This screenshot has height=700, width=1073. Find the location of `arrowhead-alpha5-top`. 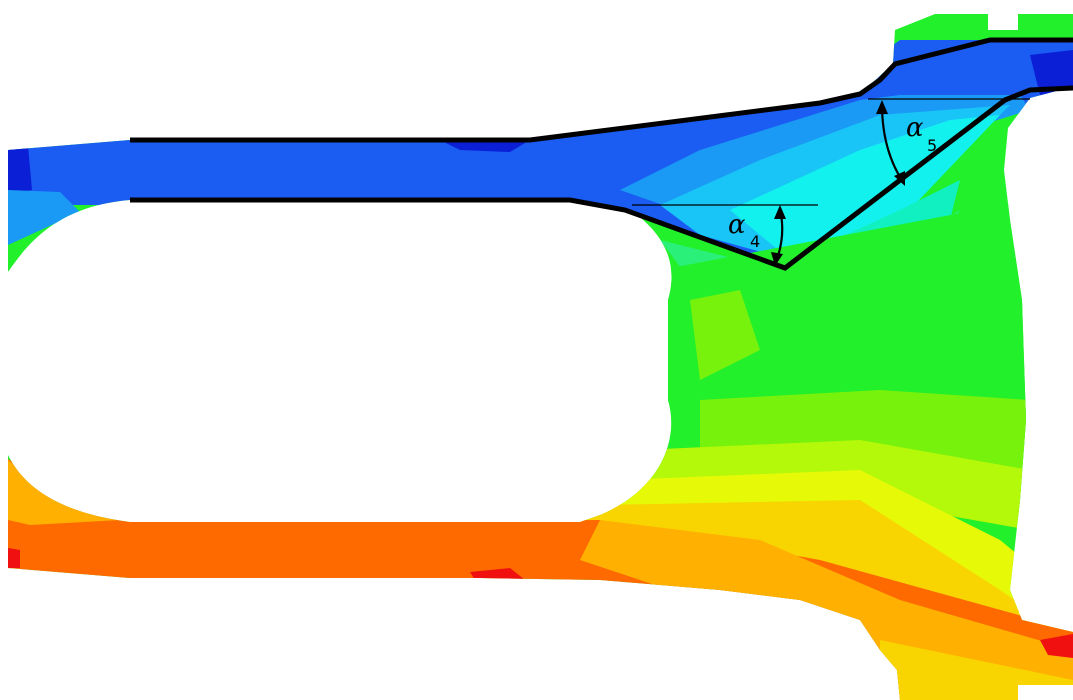

arrowhead-alpha5-top is located at coordinates (882, 107).